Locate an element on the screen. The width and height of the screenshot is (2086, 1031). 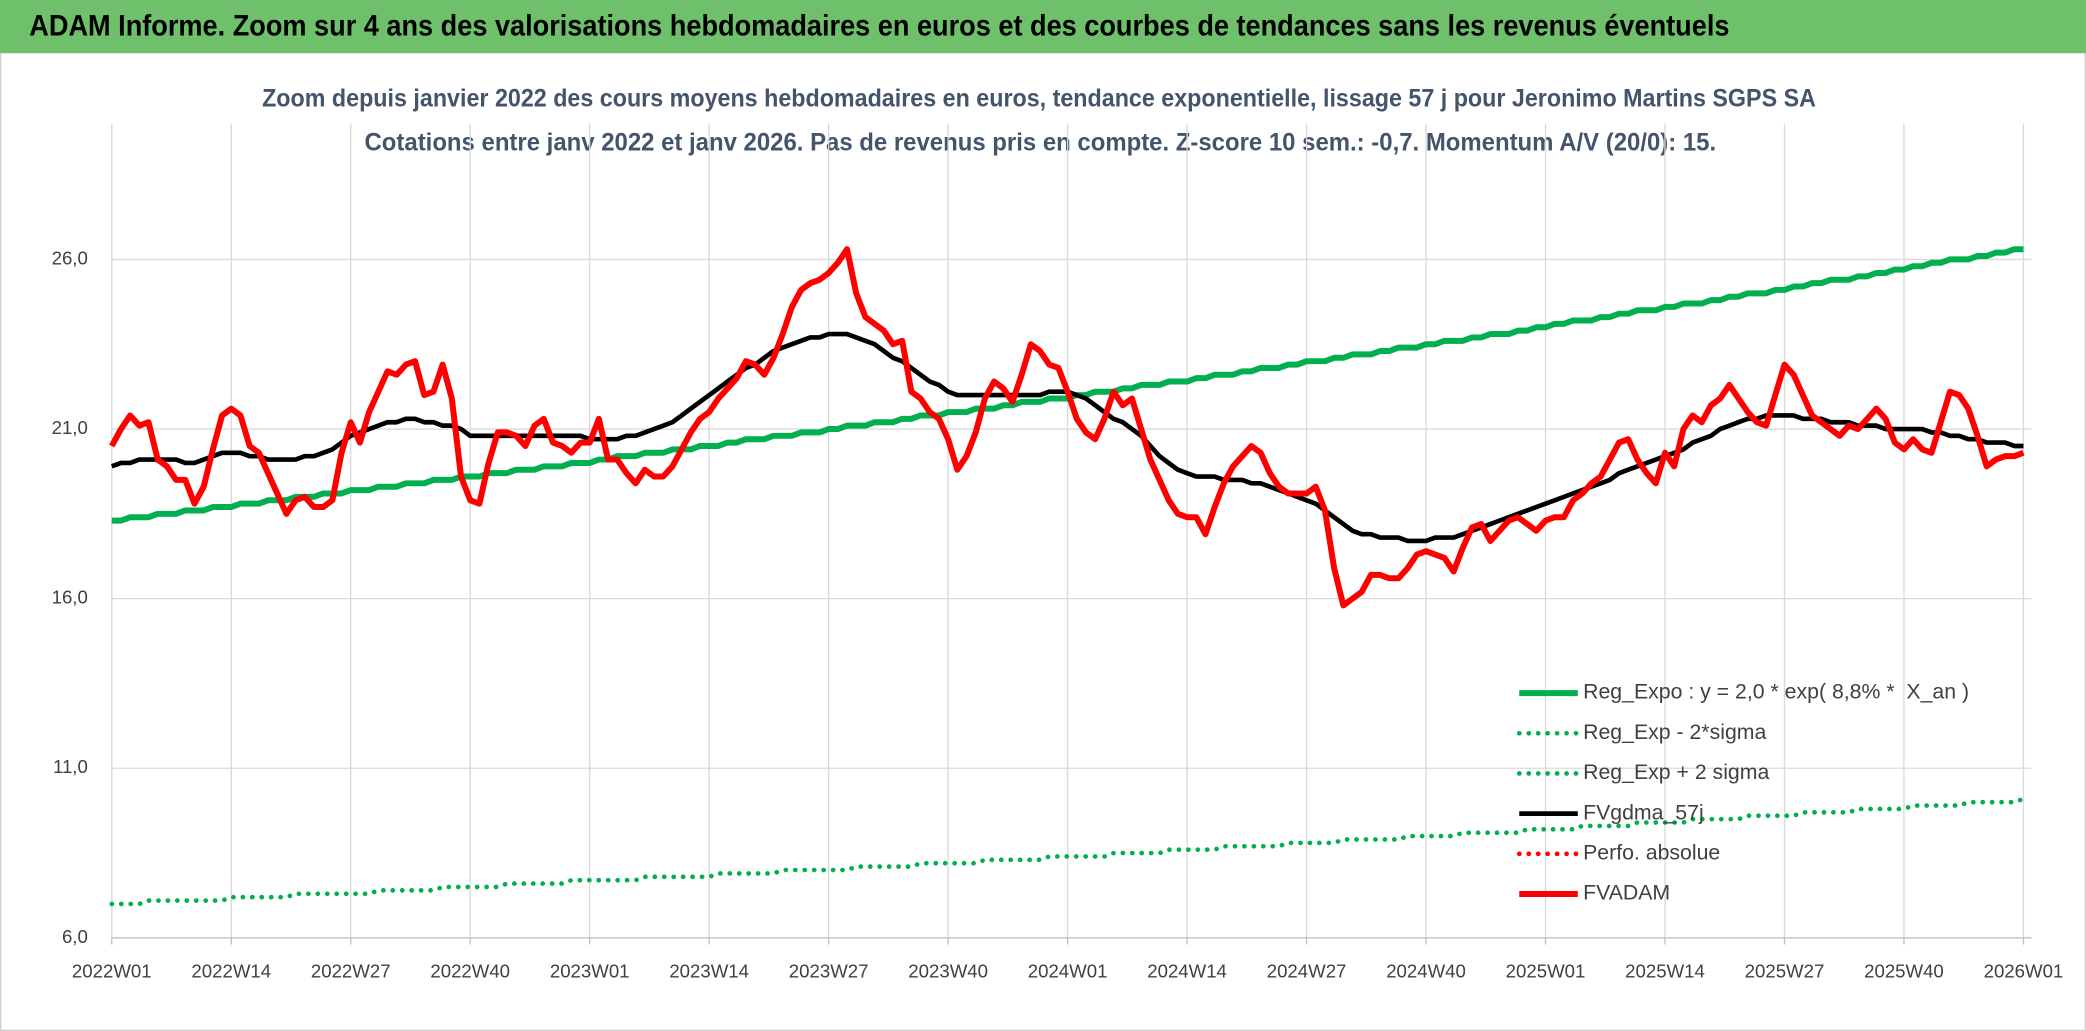
y-tick-label: 11,0 is located at coordinates (70, 766).